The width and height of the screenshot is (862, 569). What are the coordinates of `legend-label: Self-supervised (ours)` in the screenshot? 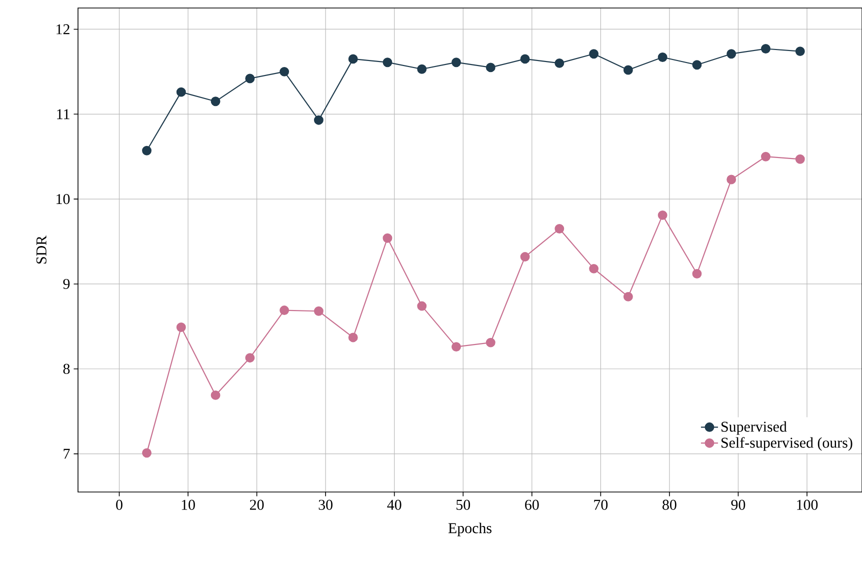 It's located at (787, 444).